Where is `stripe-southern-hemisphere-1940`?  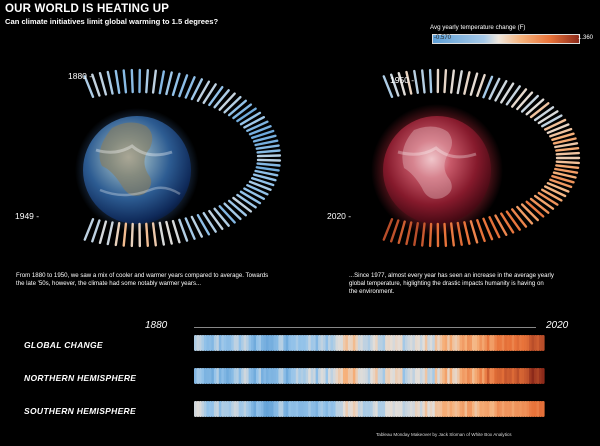
stripe-southern-hemisphere-1940 is located at coordinates (344, 409).